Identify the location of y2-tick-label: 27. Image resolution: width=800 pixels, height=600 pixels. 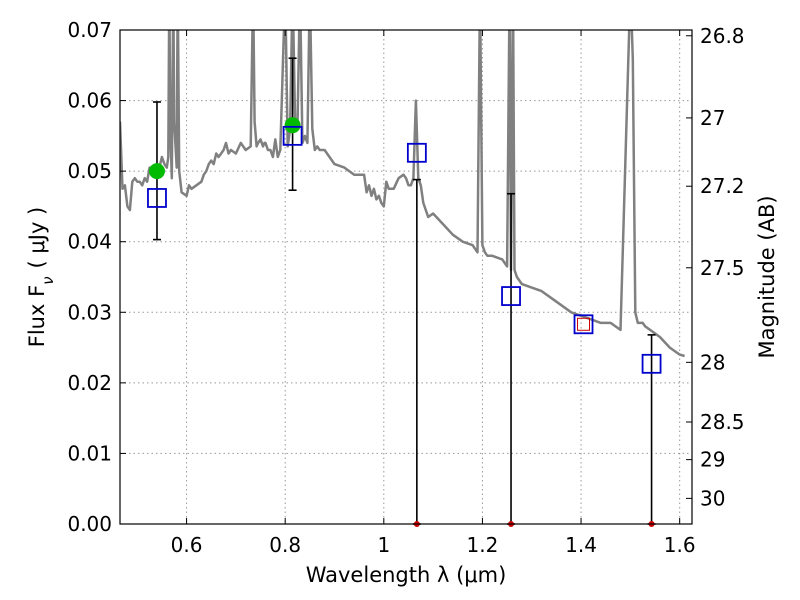
(712, 118).